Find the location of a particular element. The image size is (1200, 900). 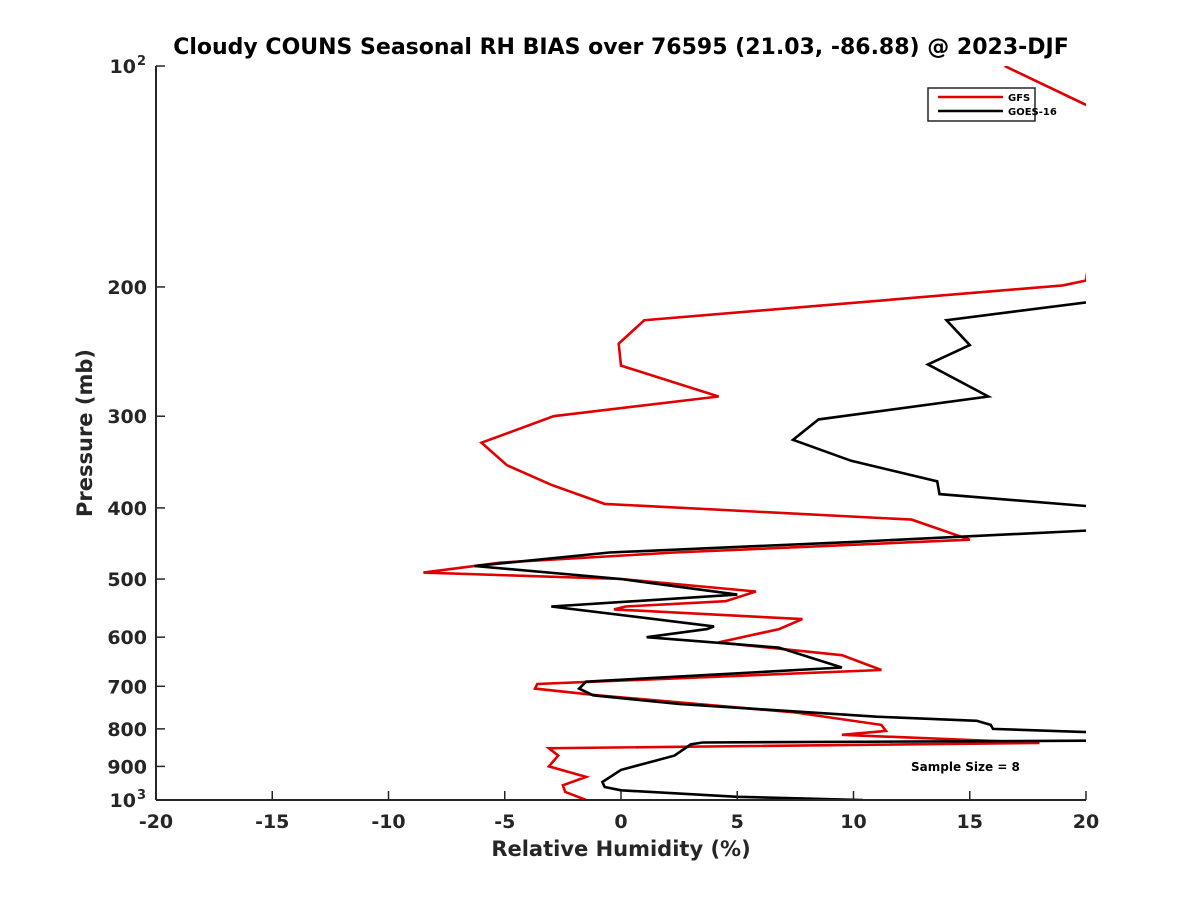

legend: GFS GOES-16 is located at coordinates (992, 104).